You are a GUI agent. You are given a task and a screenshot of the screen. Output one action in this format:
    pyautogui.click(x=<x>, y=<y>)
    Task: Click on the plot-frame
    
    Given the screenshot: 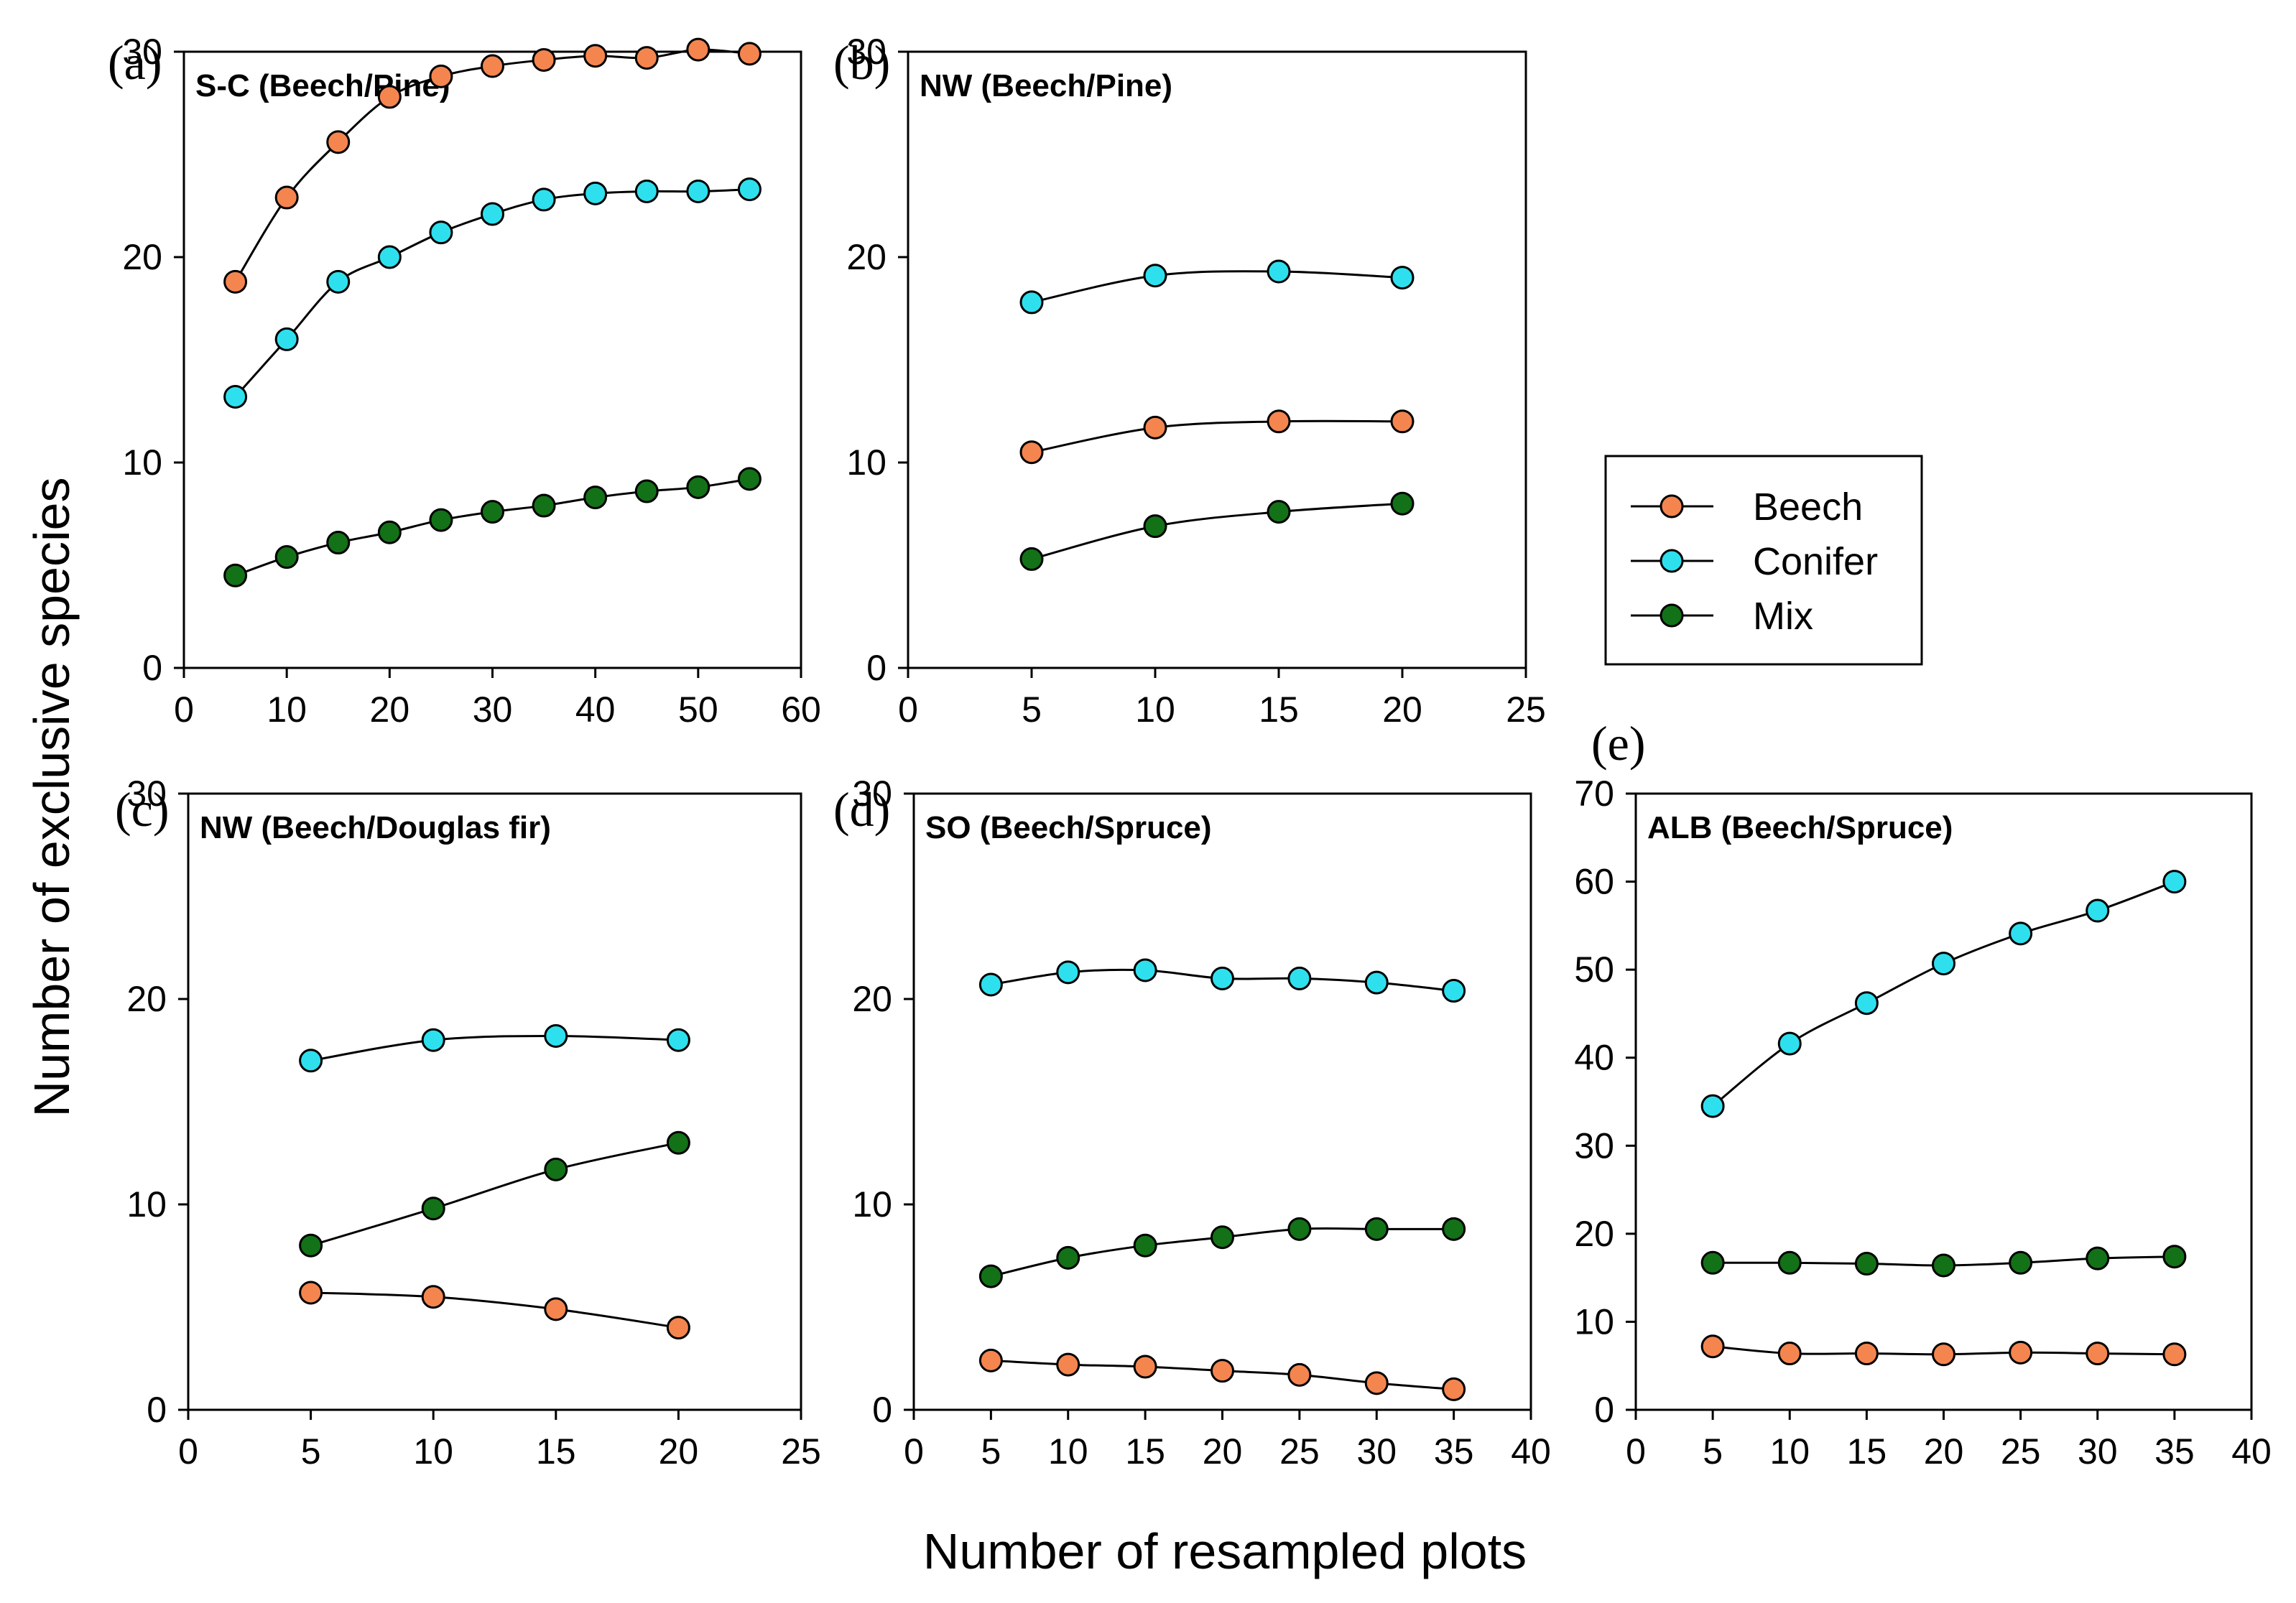 What is the action you would take?
    pyautogui.click(x=1217, y=360)
    